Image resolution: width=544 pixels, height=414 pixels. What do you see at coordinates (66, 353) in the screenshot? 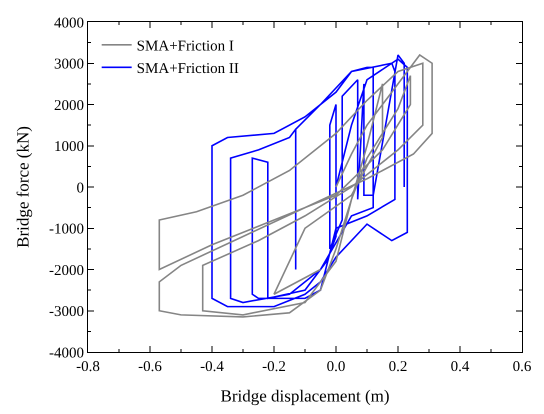
I see `y-tick-label: -4000` at bounding box center [66, 353].